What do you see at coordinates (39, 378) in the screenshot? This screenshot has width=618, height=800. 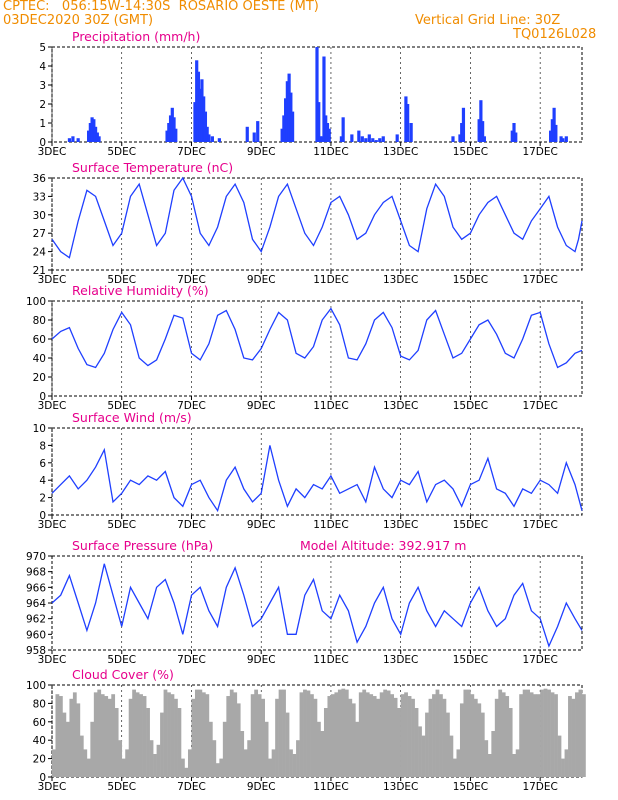 I see `y-tick-label: 20` at bounding box center [39, 378].